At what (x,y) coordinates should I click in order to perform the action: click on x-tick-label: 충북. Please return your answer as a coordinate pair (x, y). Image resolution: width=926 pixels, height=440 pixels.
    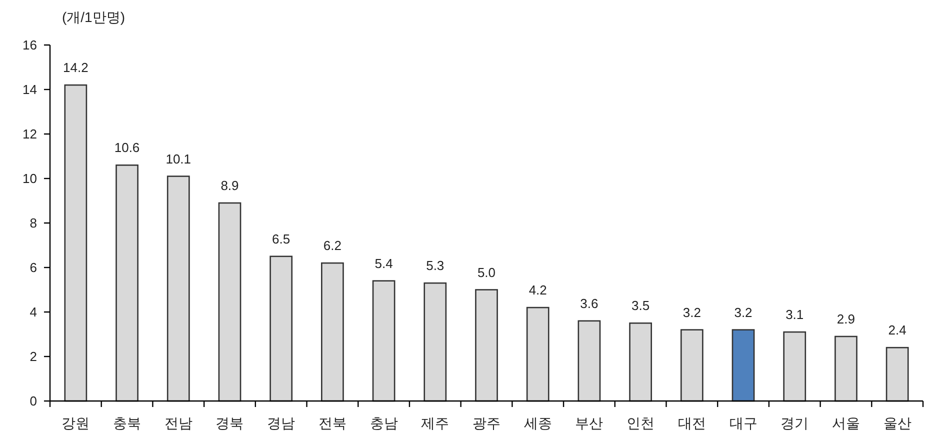
    Looking at the image, I should click on (127, 423).